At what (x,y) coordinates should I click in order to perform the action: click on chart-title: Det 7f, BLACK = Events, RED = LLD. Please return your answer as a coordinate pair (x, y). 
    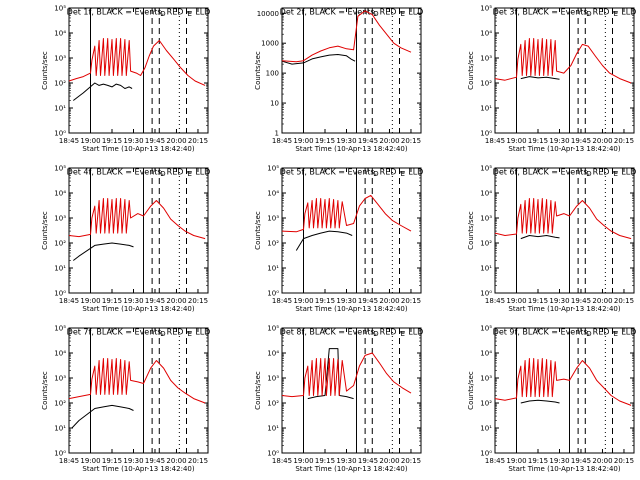
    Looking at the image, I should click on (139, 332).